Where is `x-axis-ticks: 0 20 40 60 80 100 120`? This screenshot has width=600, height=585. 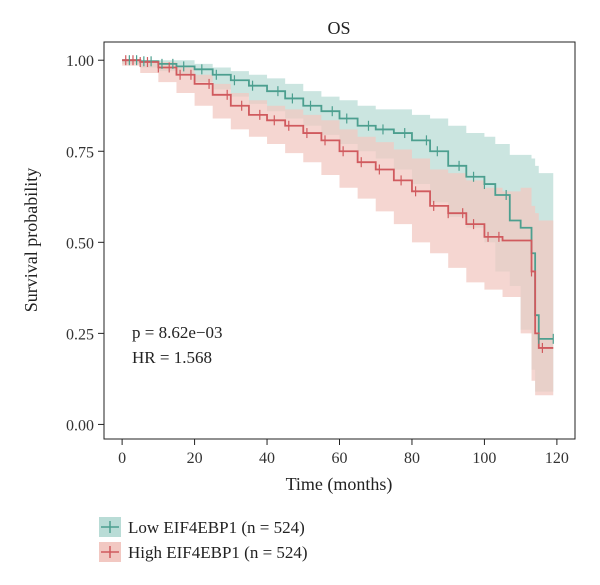
x-axis-ticks: 0 20 40 60 80 100 120 is located at coordinates (343, 453).